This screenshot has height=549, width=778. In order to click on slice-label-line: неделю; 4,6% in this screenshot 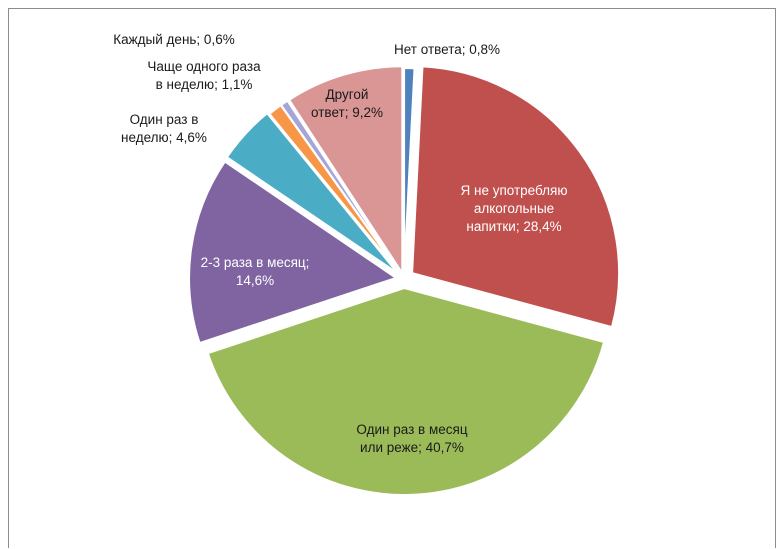, I will do `click(164, 137)`.